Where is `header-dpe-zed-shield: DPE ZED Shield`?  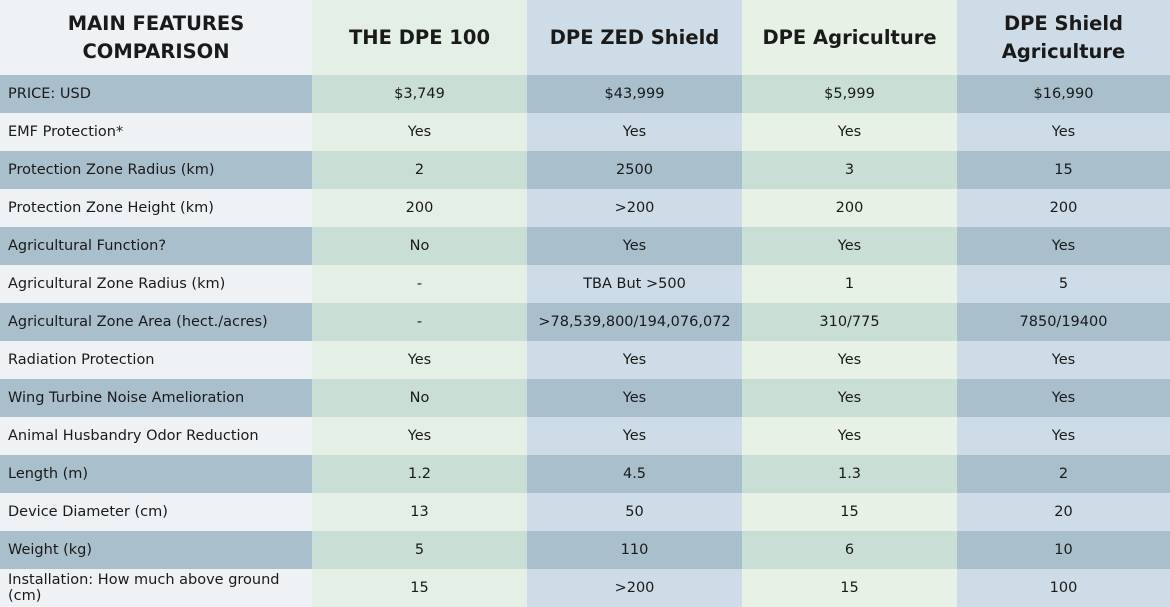
header-dpe-zed-shield: DPE ZED Shield is located at coordinates (634, 37).